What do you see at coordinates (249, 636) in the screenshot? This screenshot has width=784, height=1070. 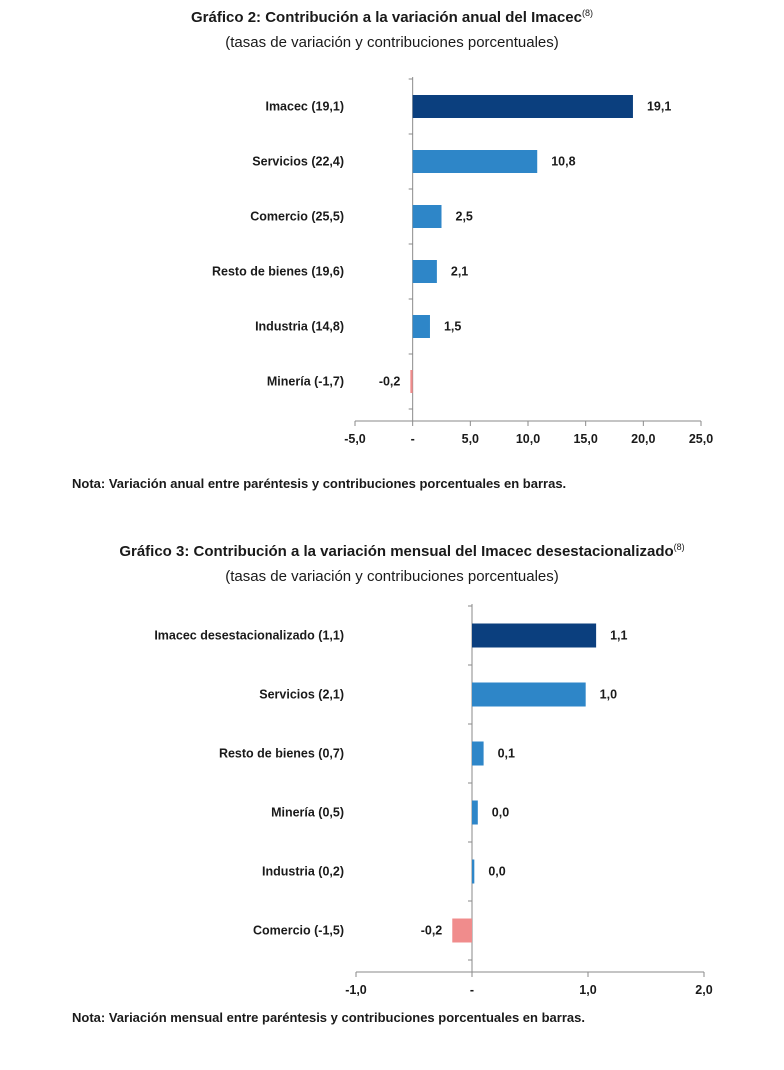 I see `chart2-category-label: Imacec desestacionalizado (1,1)` at bounding box center [249, 636].